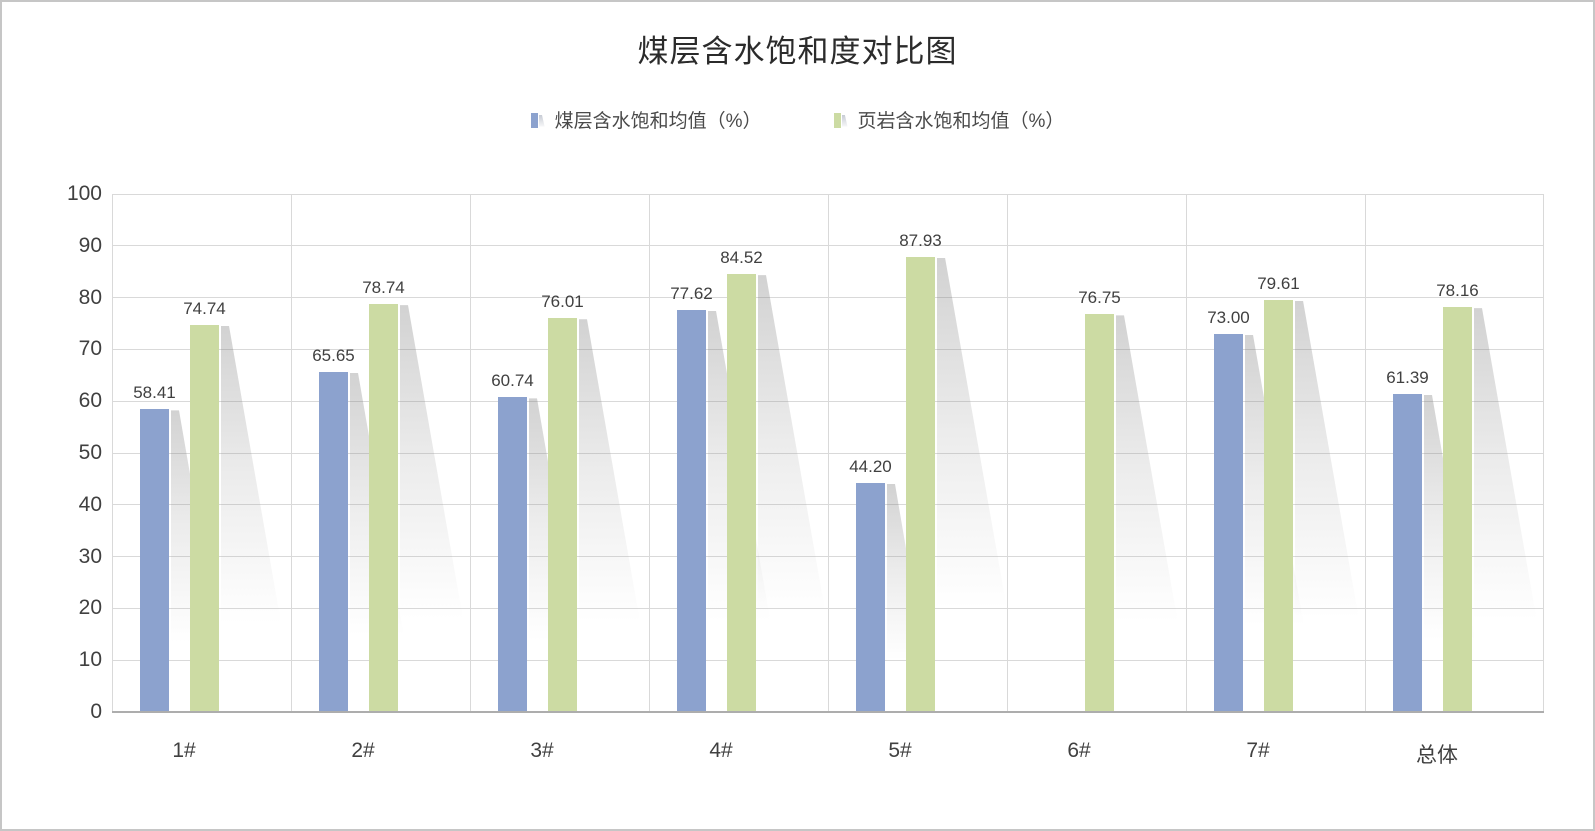 Image resolution: width=1595 pixels, height=831 pixels. Describe the element at coordinates (90, 452) in the screenshot. I see `y-tick-label: 50` at that location.